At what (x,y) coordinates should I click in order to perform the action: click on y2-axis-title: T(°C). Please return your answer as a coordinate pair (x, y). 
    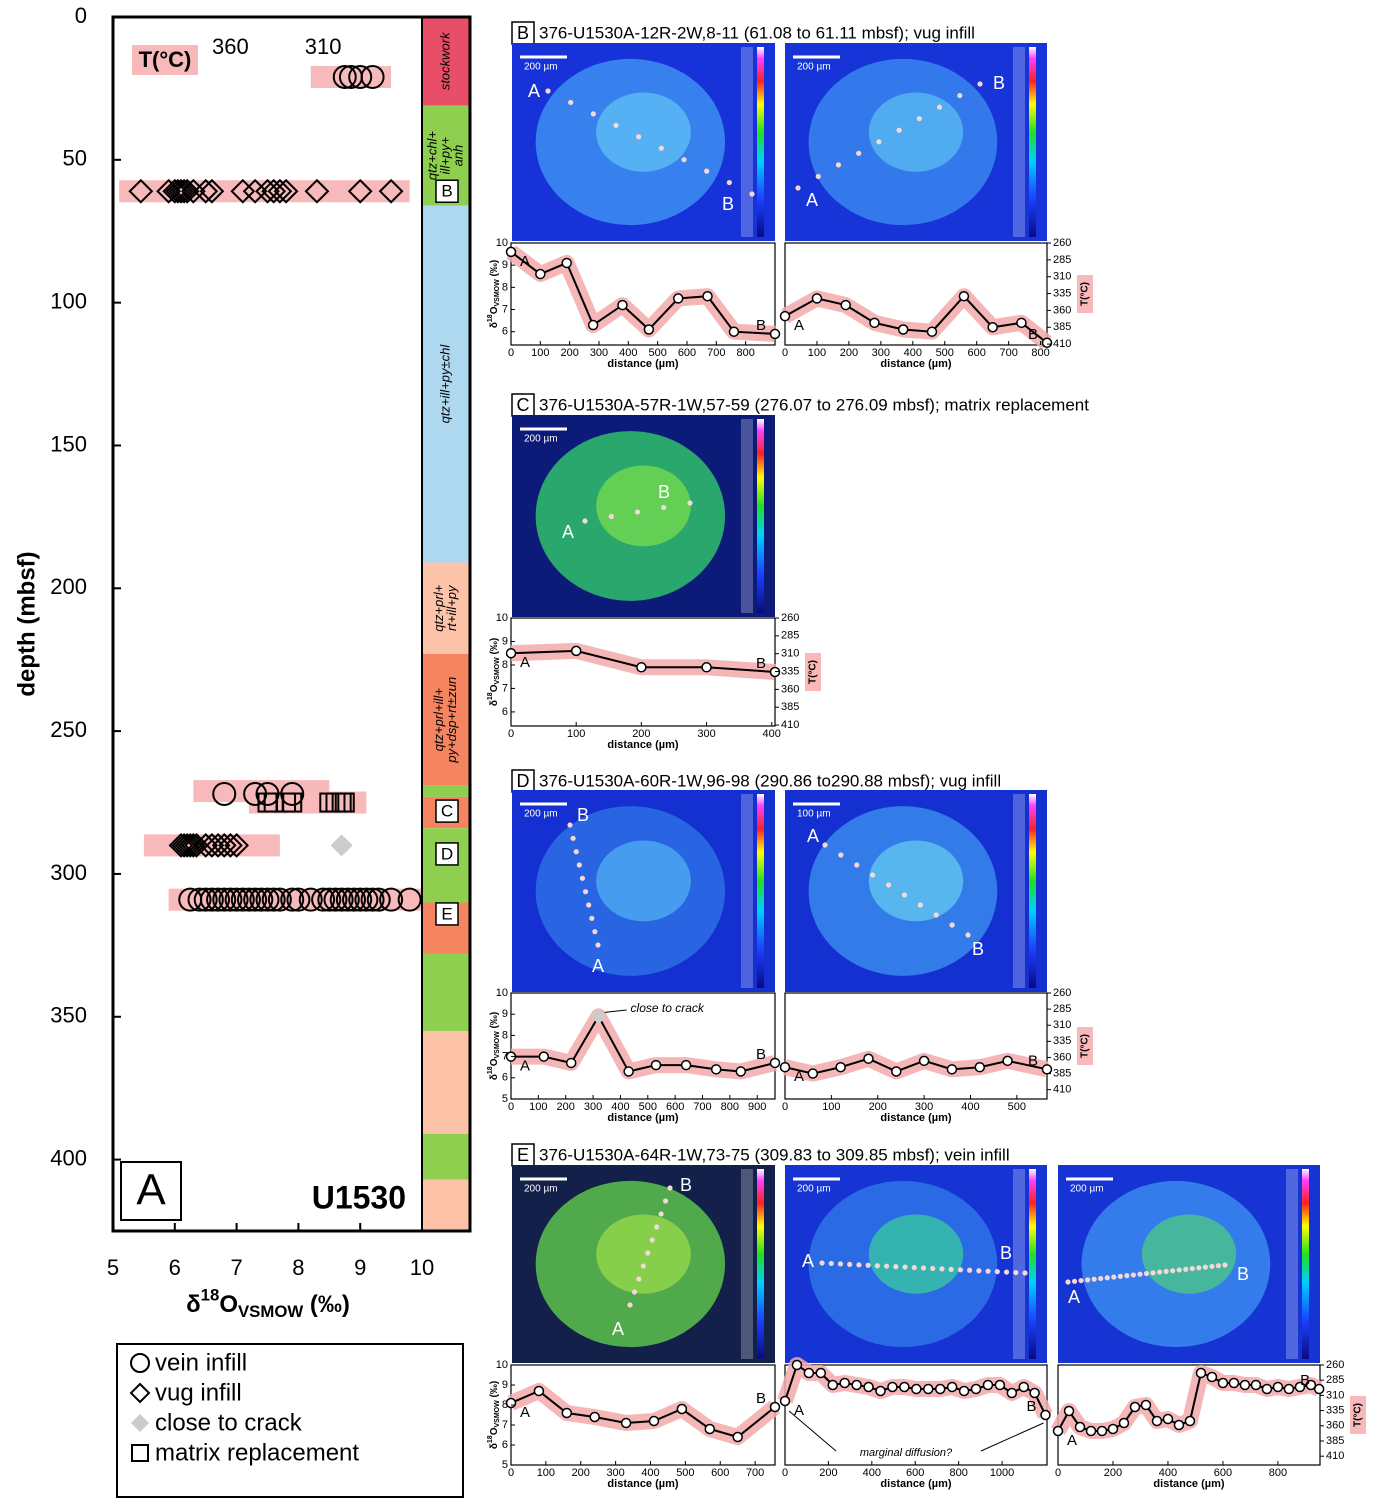
    Looking at the image, I should click on (813, 672).